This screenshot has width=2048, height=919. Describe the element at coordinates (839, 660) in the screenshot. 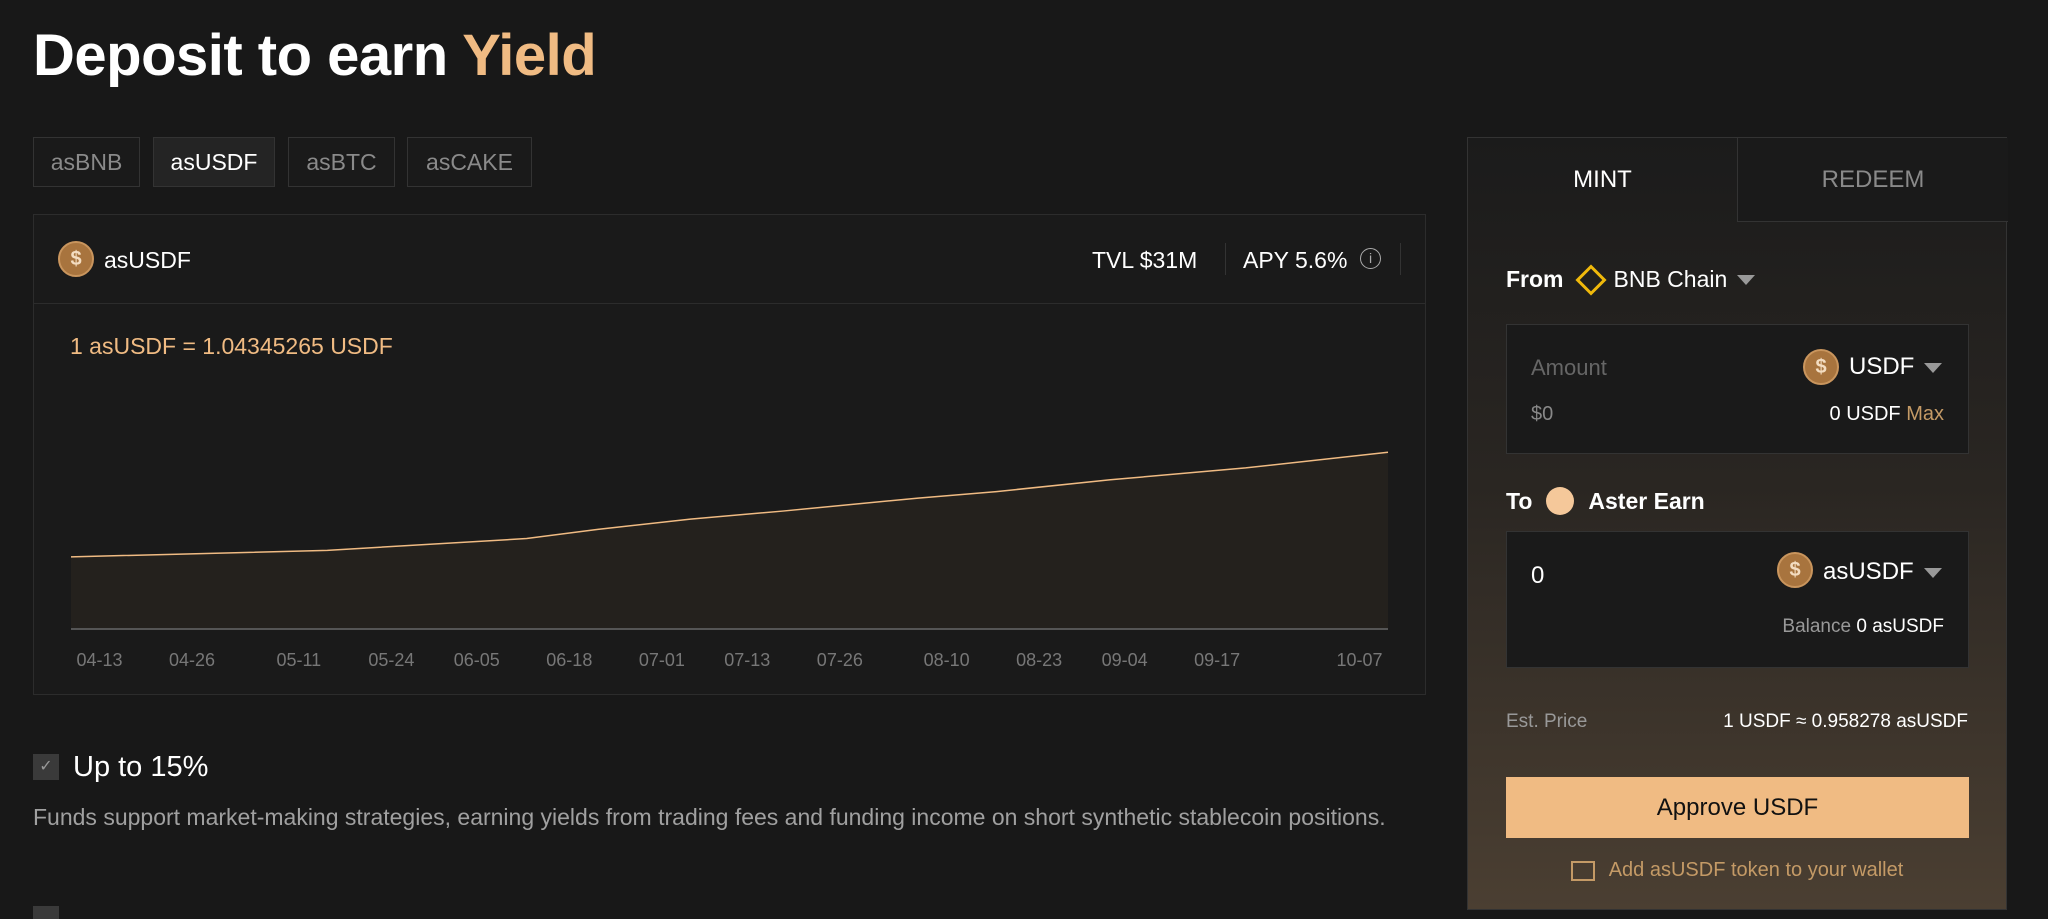

I see `x-tick-label: 07-26` at that location.